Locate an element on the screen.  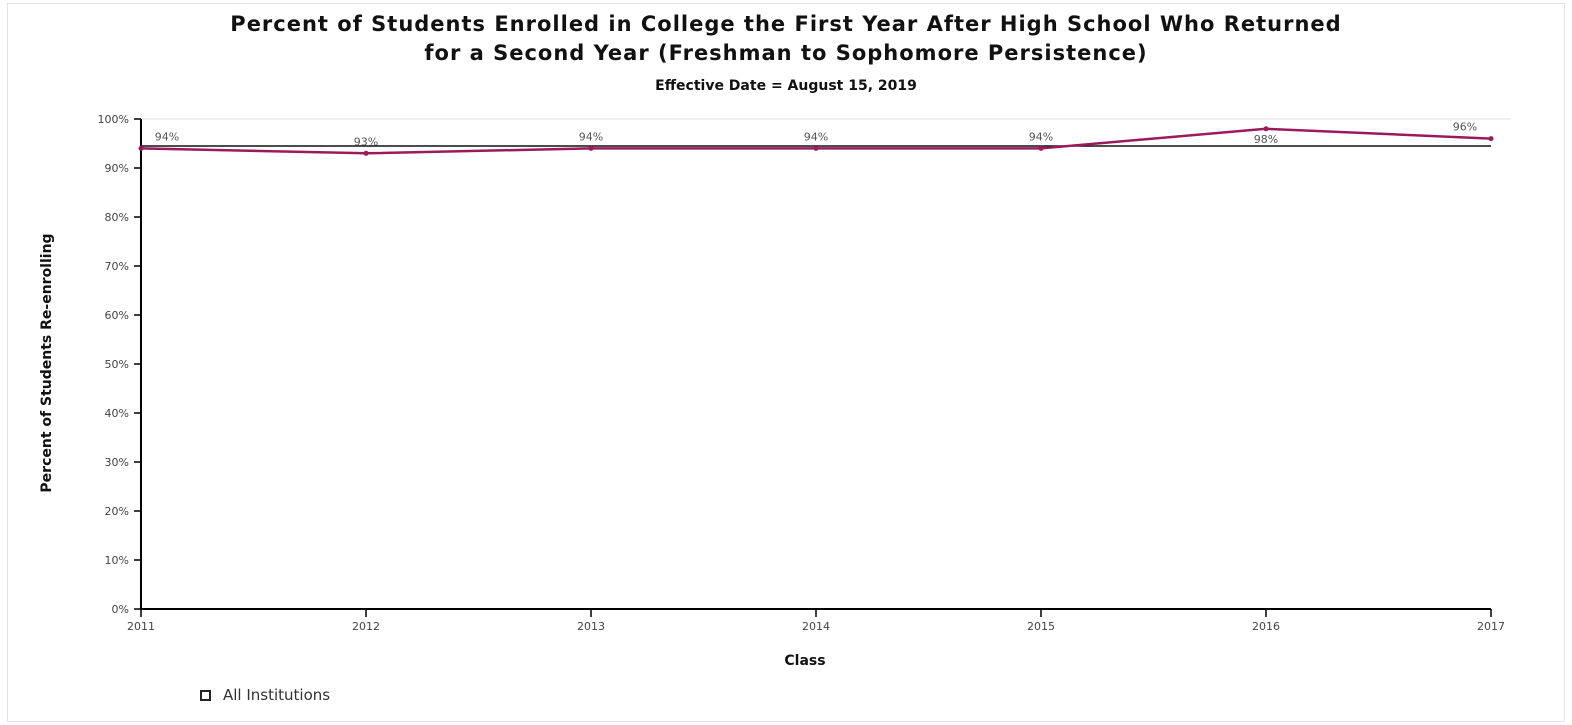
y-tick-label: 60% is located at coordinates (117, 315).